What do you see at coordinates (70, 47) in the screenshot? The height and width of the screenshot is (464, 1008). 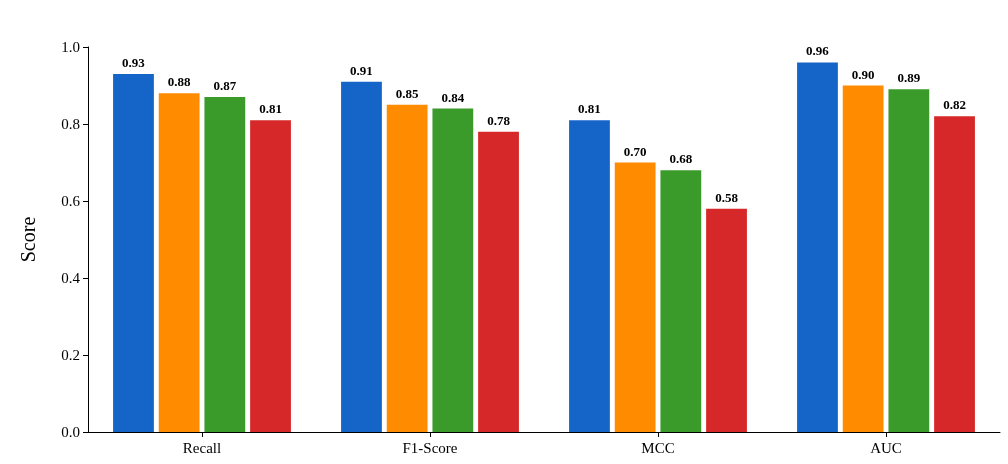 I see `y-tick-label: 1.0` at bounding box center [70, 47].